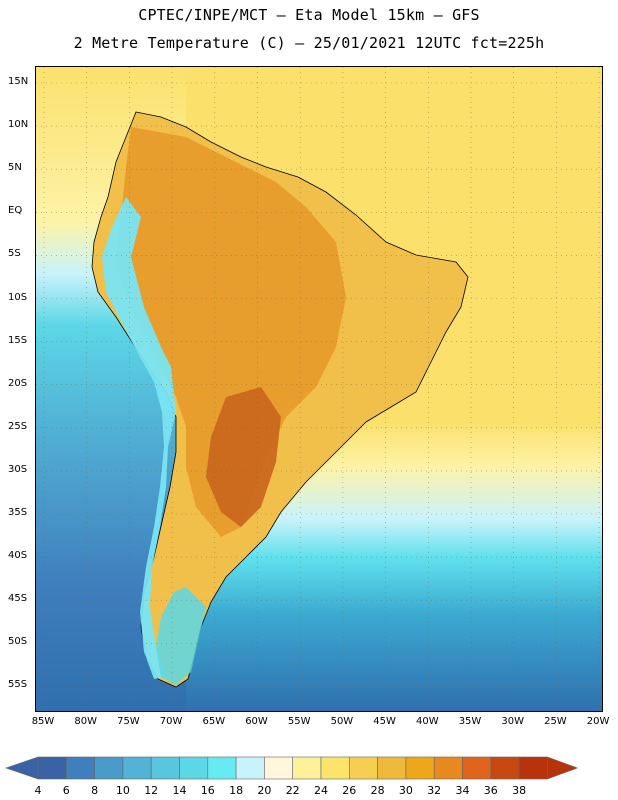 Image resolution: width=618 pixels, height=800 pixels. Describe the element at coordinates (122, 790) in the screenshot. I see `legend-label: 10` at that location.